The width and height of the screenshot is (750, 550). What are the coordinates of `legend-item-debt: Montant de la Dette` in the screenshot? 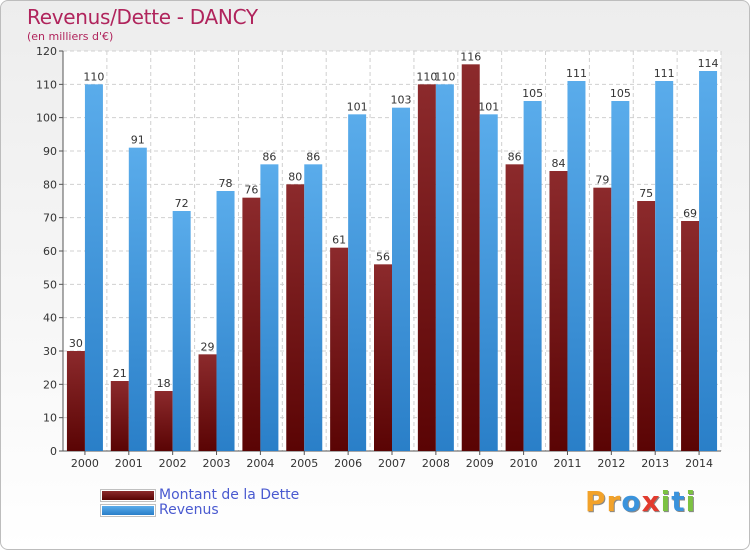 It's located at (200, 495).